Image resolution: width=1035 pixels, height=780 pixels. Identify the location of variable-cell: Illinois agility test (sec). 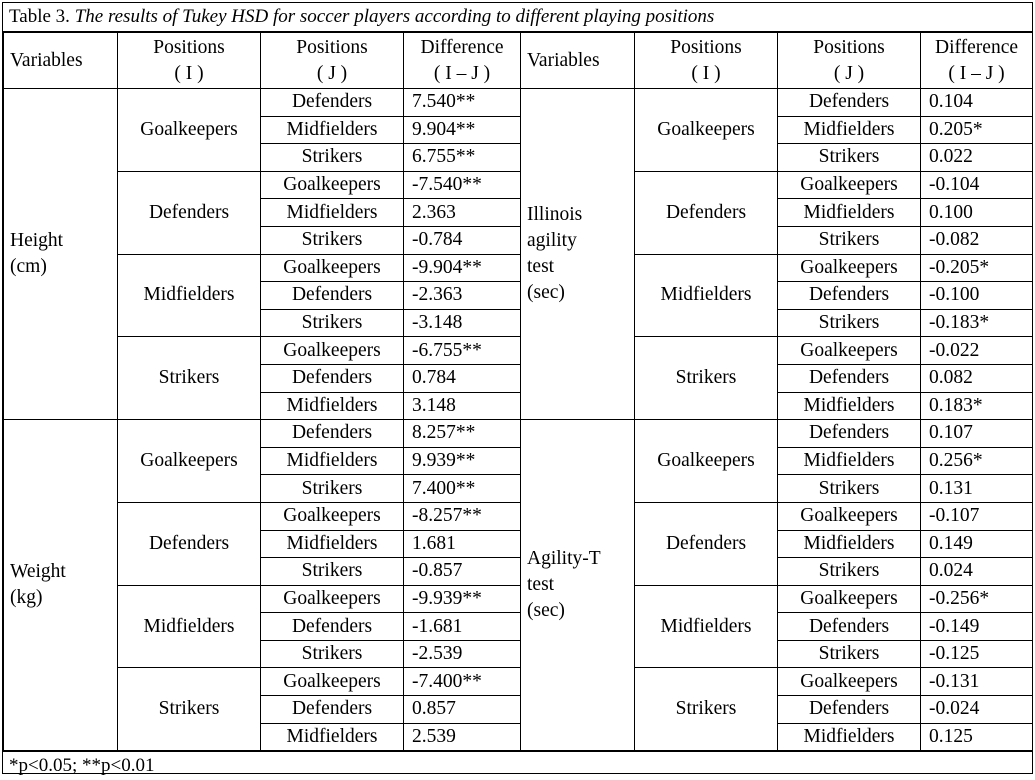
(577, 254).